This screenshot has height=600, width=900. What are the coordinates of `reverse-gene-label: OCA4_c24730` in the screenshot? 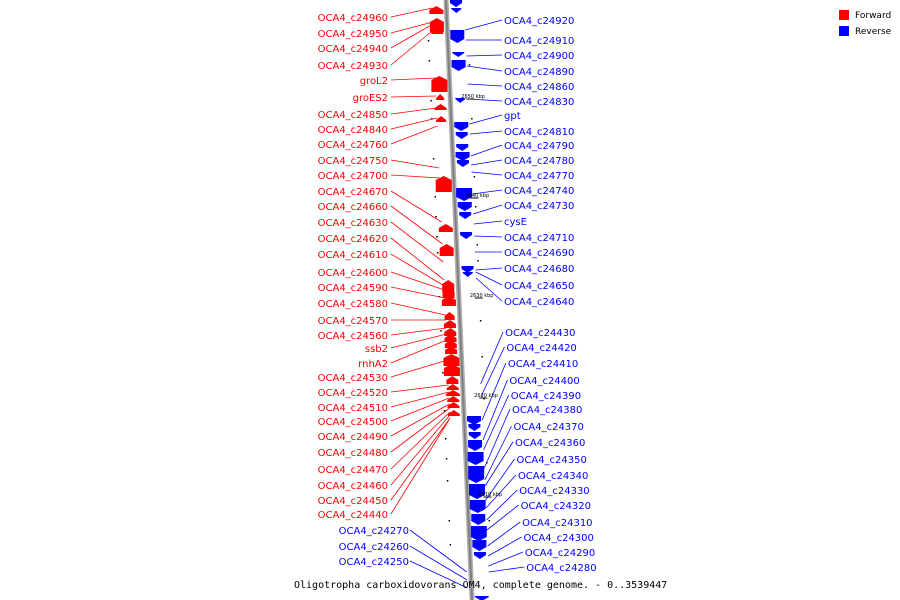 It's located at (539, 206).